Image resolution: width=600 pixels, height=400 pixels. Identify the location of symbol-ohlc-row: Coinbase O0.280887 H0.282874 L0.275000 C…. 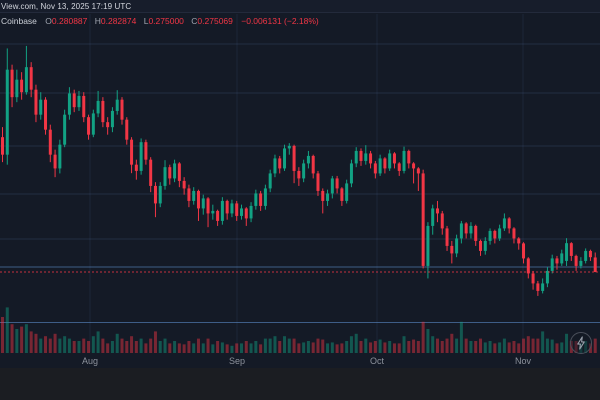
(160, 21).